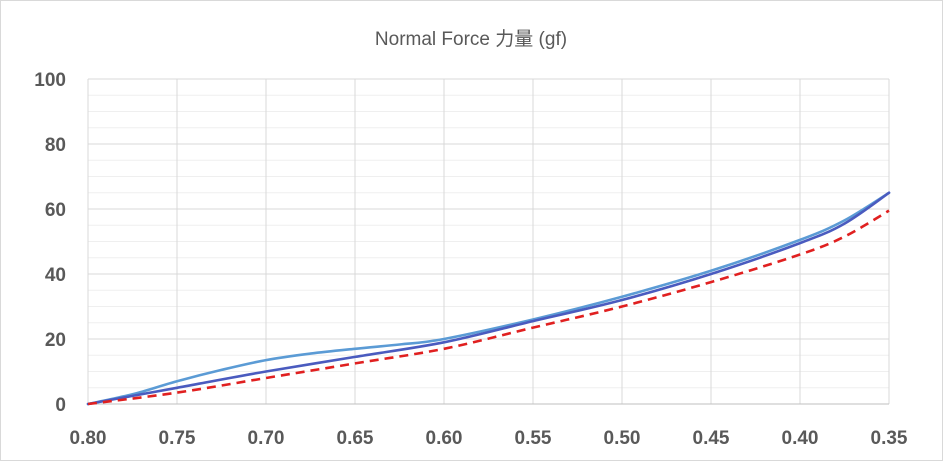 The height and width of the screenshot is (461, 943). What do you see at coordinates (50, 80) in the screenshot?
I see `y-tick-label: 100` at bounding box center [50, 80].